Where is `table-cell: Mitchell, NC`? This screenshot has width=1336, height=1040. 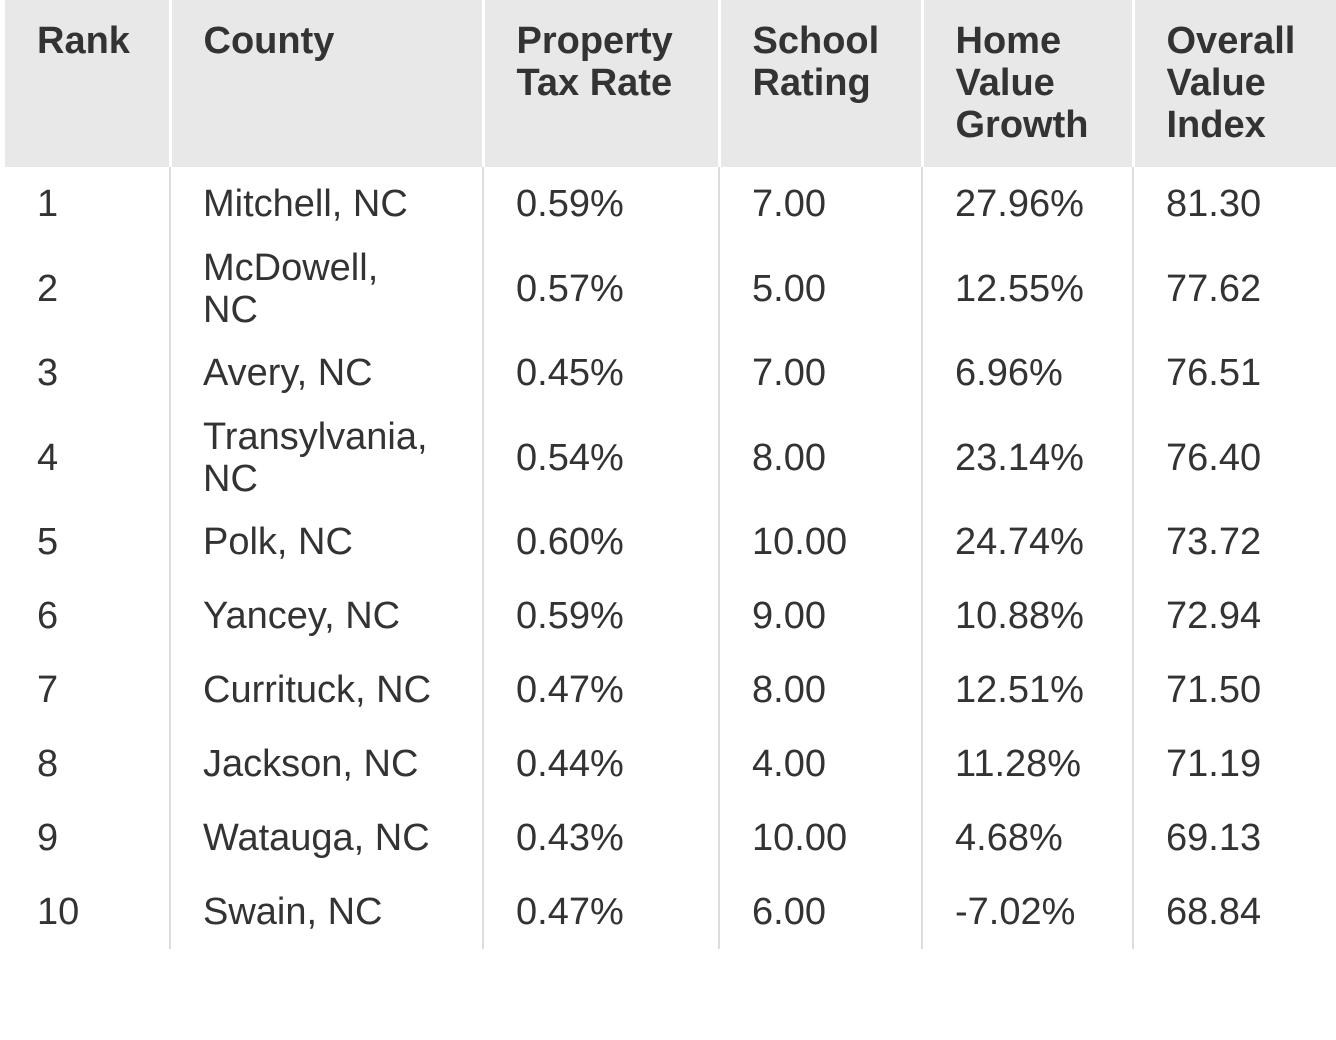 table-cell: Mitchell, NC is located at coordinates (327, 204).